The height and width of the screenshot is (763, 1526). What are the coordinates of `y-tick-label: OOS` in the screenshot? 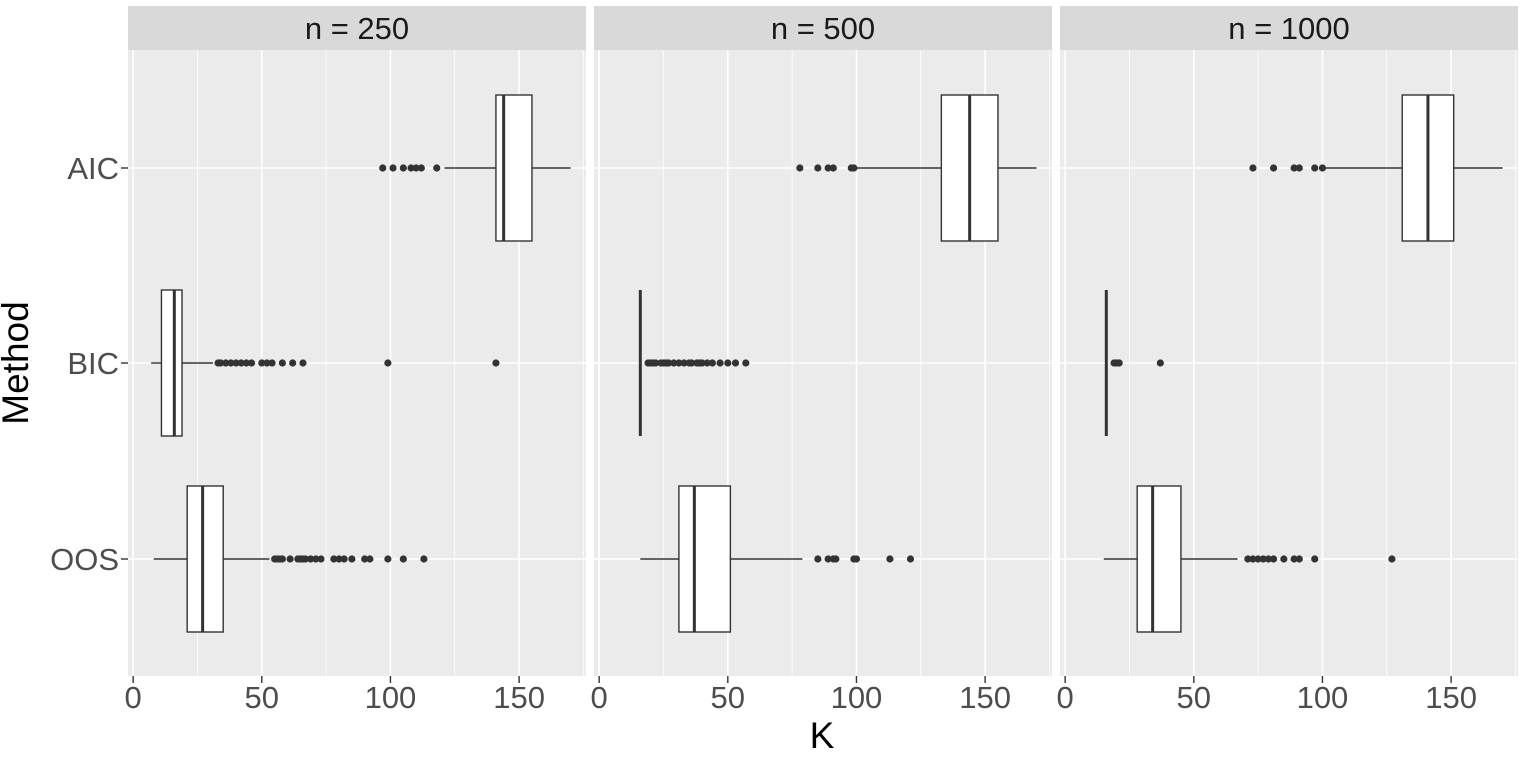 It's located at (84, 559).